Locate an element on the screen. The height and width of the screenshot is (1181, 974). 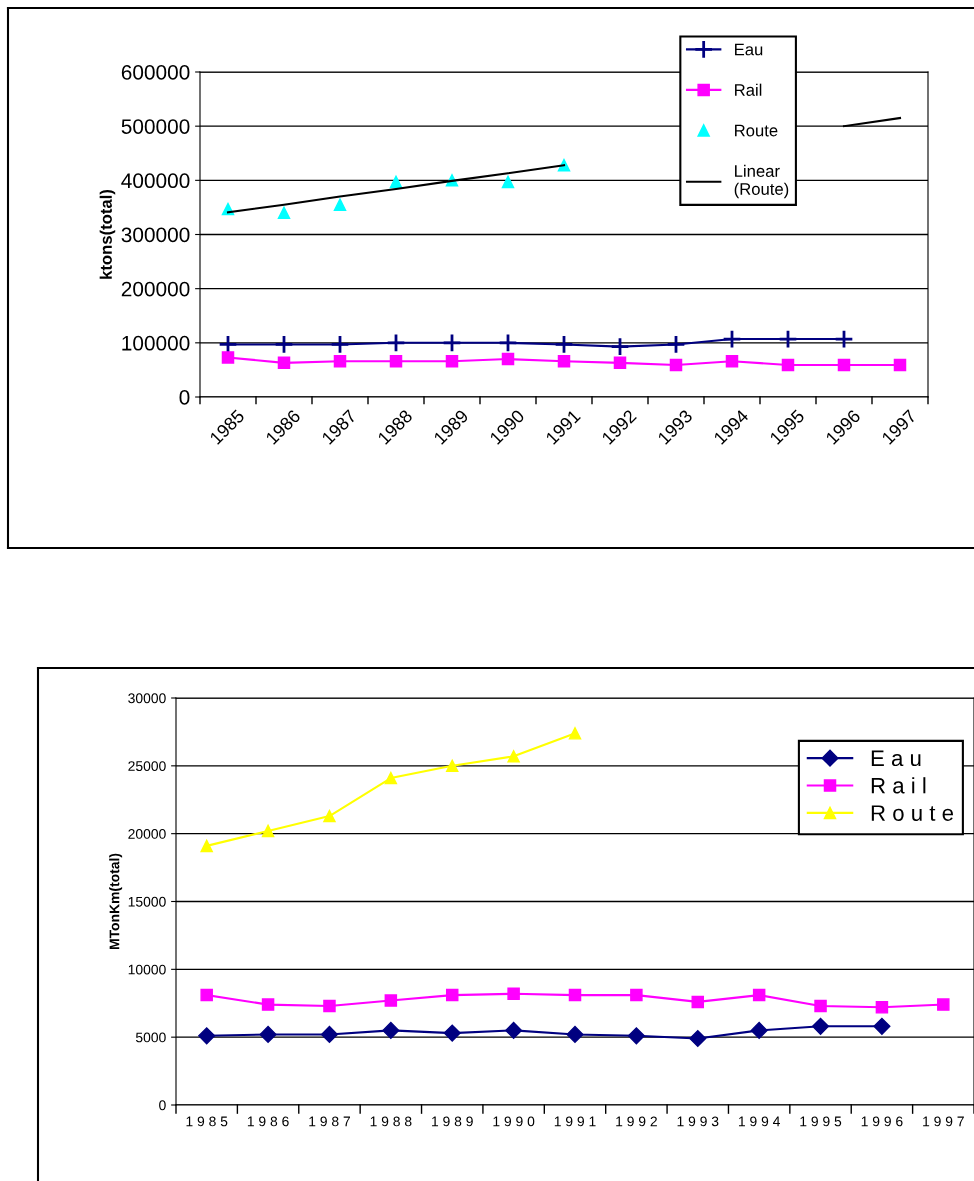
x-tick-label: 1 9 9 3 is located at coordinates (698, 1121).